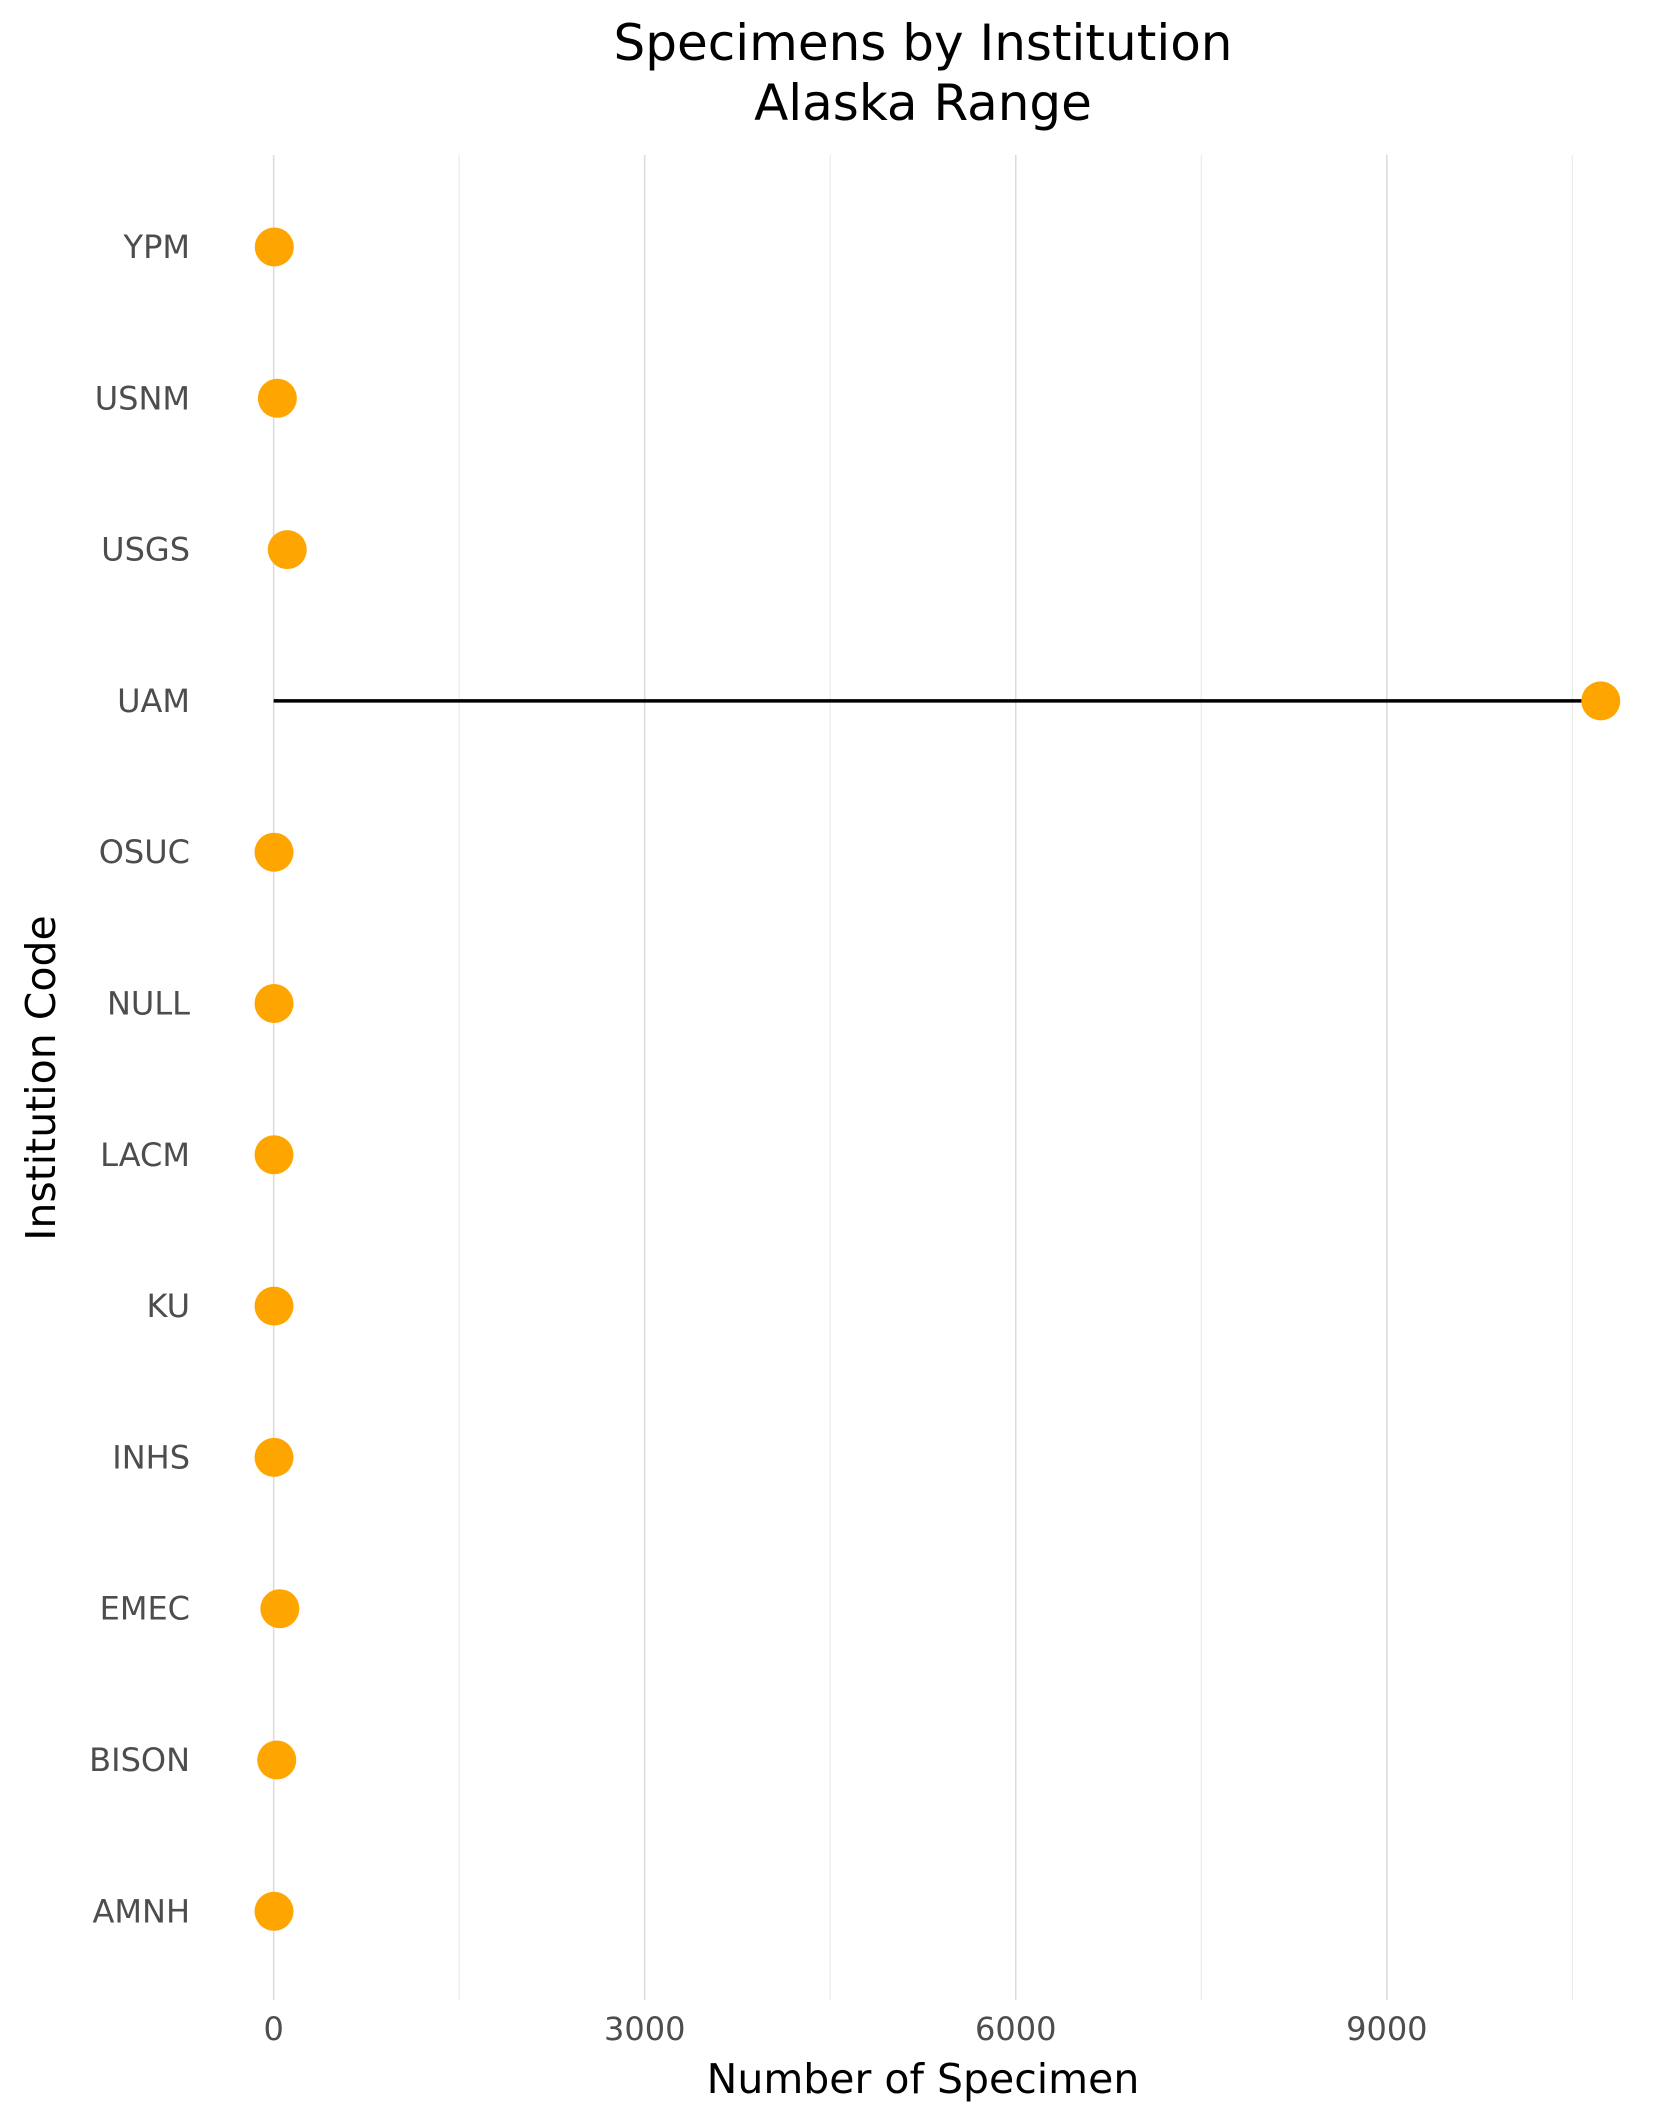 This screenshot has height=2125, width=1653. What do you see at coordinates (168, 1306) in the screenshot?
I see `y-tick-label: KU` at bounding box center [168, 1306].